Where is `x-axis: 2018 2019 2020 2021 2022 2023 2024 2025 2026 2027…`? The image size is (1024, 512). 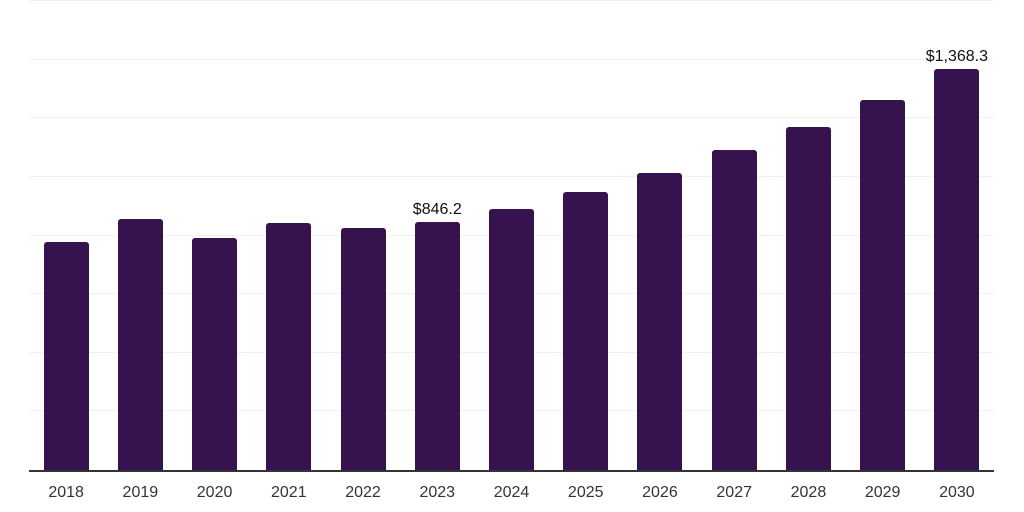 x-axis: 2018 2019 2020 2021 2022 2023 2024 2025 2026 2027… is located at coordinates (511, 493).